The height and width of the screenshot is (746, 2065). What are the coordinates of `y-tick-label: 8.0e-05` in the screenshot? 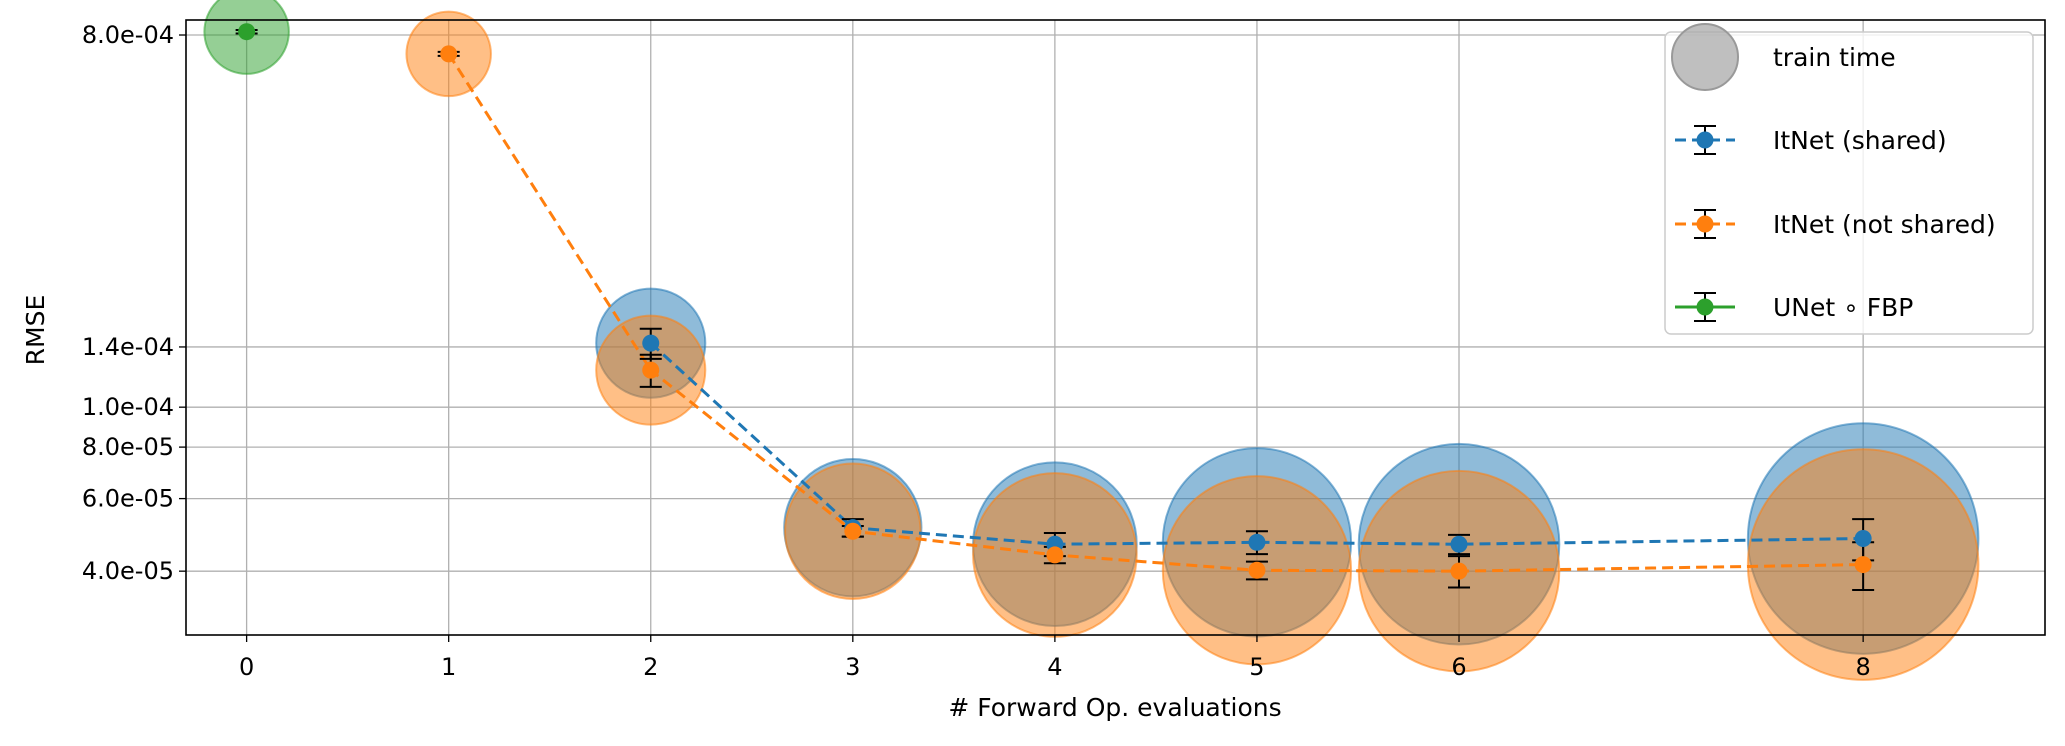 It's located at (128, 447).